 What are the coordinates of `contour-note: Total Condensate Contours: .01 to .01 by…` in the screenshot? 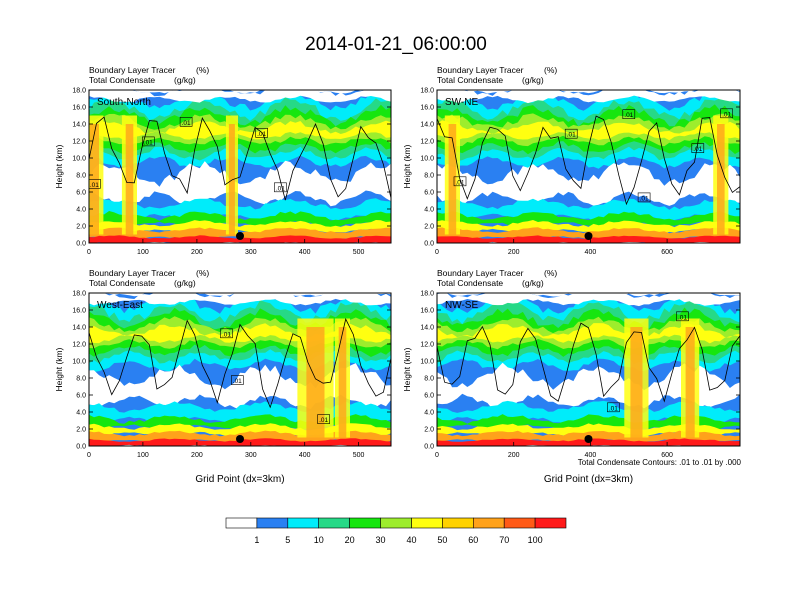 It's located at (660, 462).